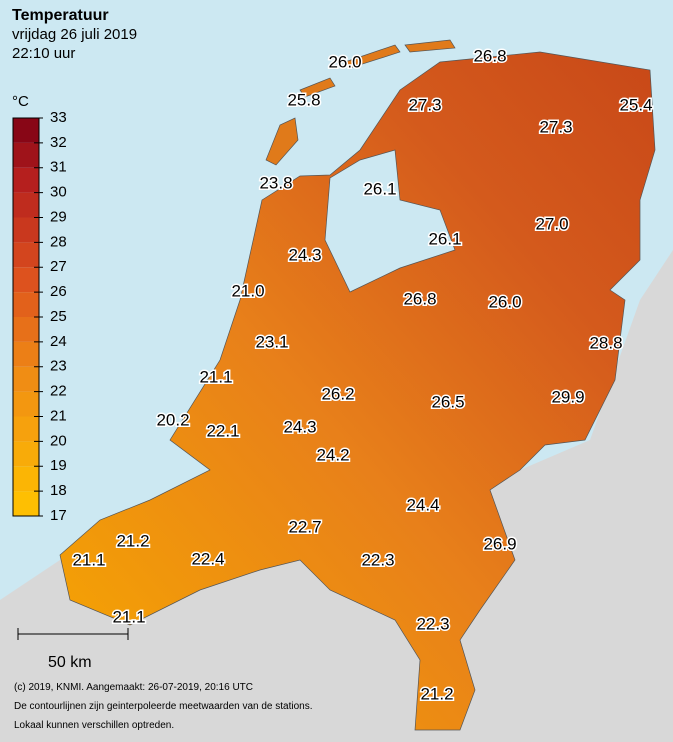 The width and height of the screenshot is (673, 742). Describe the element at coordinates (304, 526) in the screenshot. I see `station-value: 22.7` at that location.